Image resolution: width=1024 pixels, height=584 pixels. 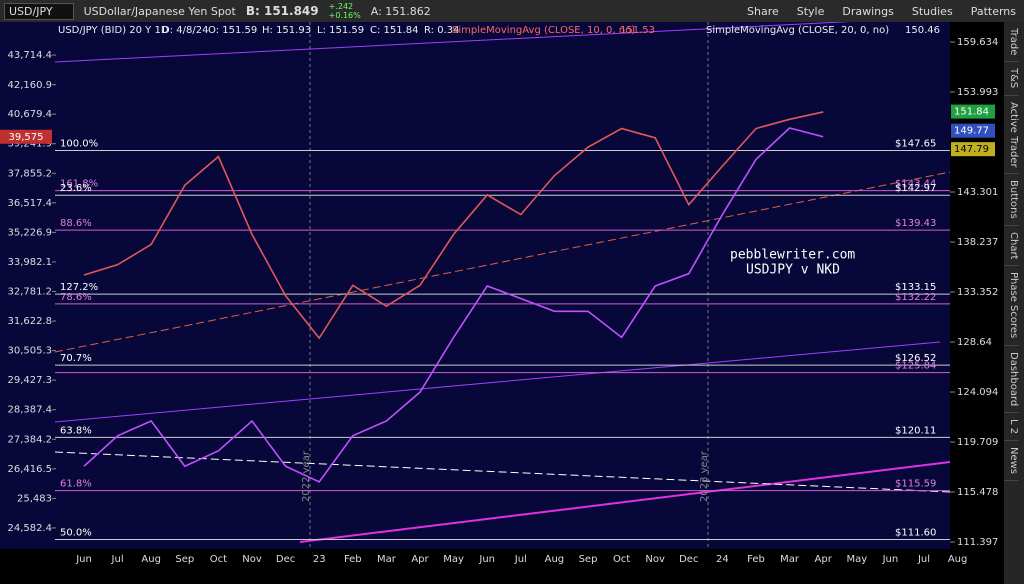 I want to click on side-tab: Trade, so click(x=1011, y=42).